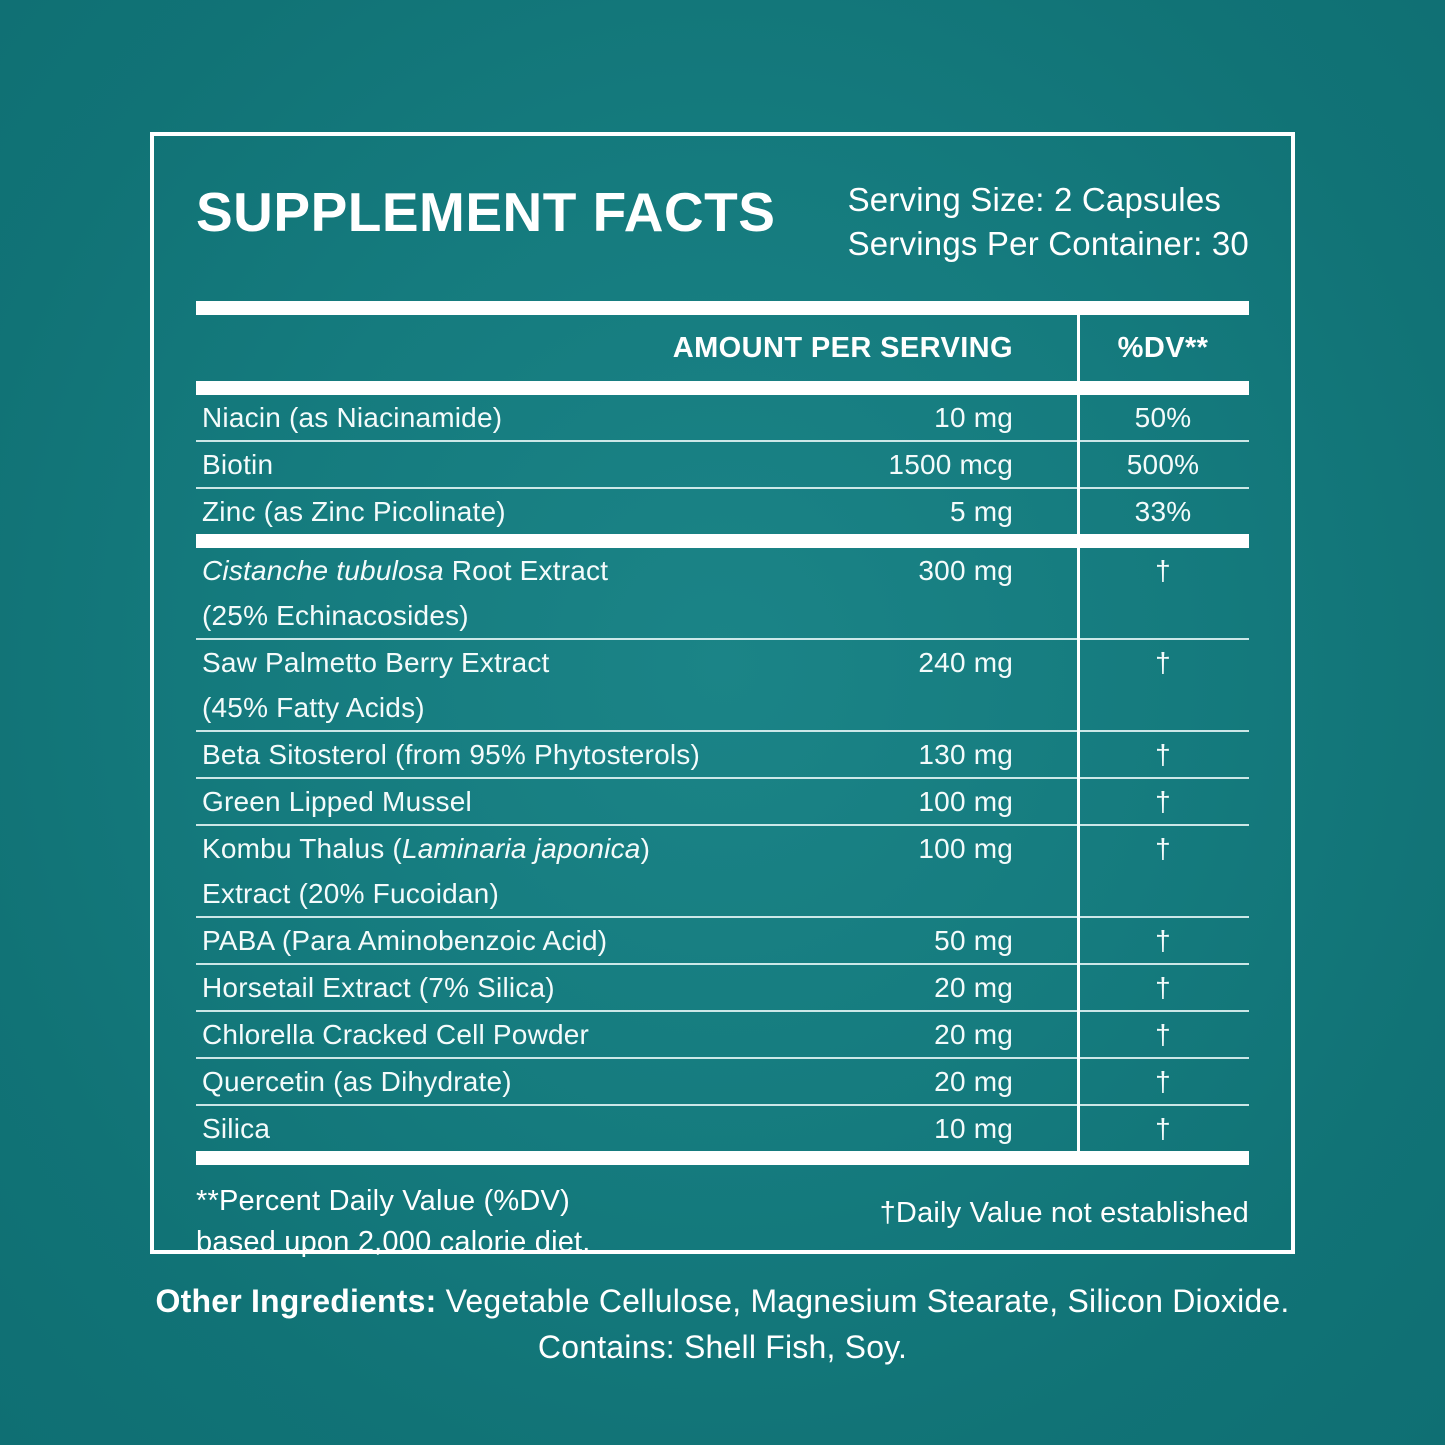 The width and height of the screenshot is (1445, 1445). Describe the element at coordinates (722, 417) in the screenshot. I see `table-row: Niacin (as Niacinamide) 10 mg 50%` at that location.